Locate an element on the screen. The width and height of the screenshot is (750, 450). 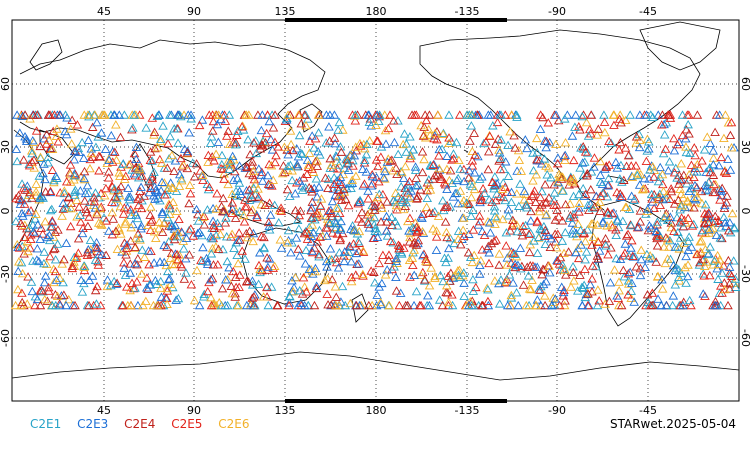
top-lon-label-45: 45 is located at coordinates (104, 11).